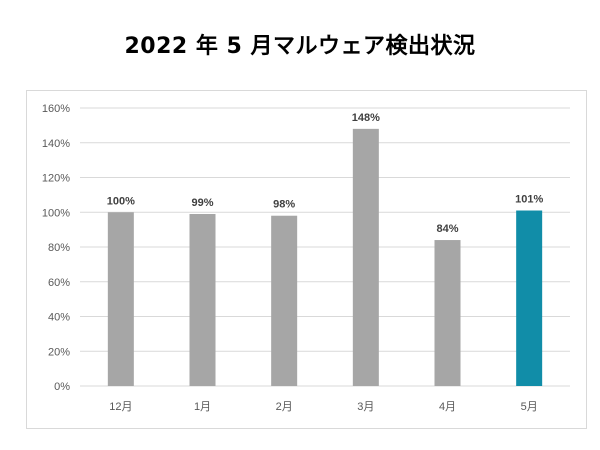 This screenshot has height=450, width=600. I want to click on x-tick-label: 2月, so click(284, 407).